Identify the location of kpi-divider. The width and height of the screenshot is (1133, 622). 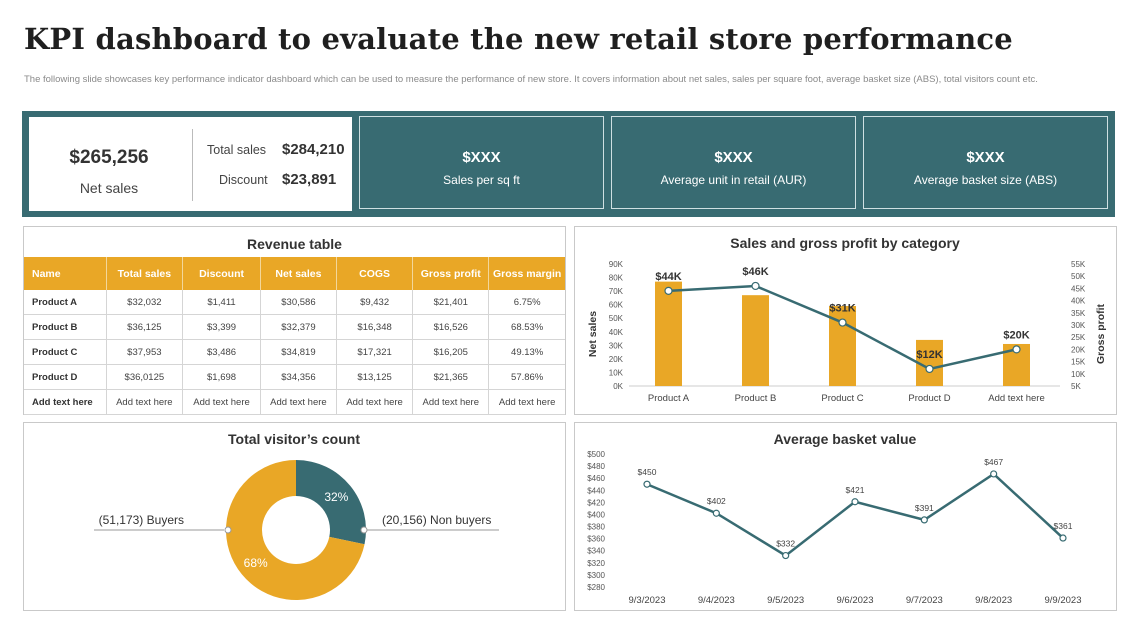
(192, 165).